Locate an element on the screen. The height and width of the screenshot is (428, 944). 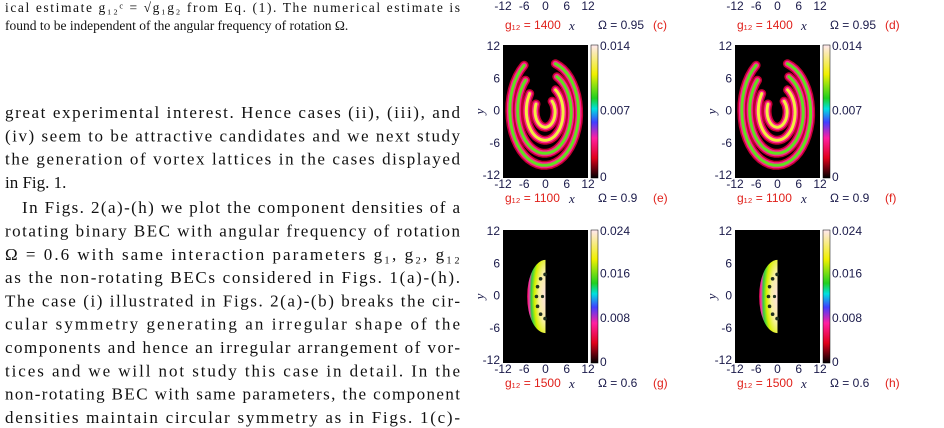
y-tick-label: -12 is located at coordinates (724, 175).